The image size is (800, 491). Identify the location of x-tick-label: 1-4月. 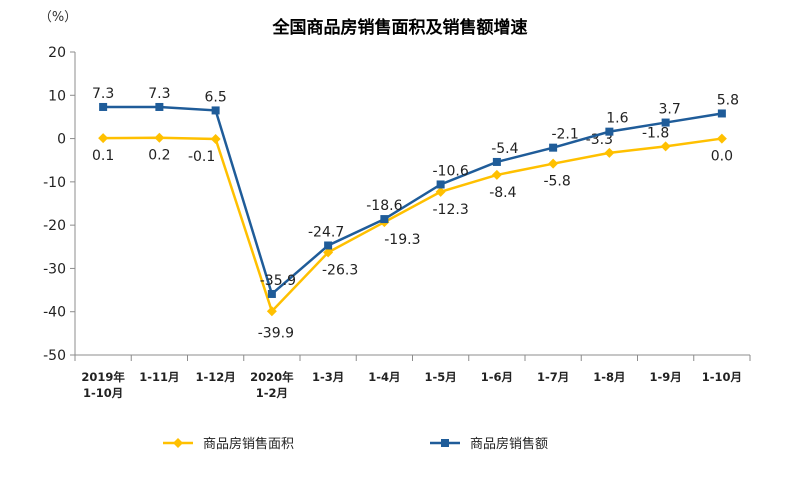
(384, 377).